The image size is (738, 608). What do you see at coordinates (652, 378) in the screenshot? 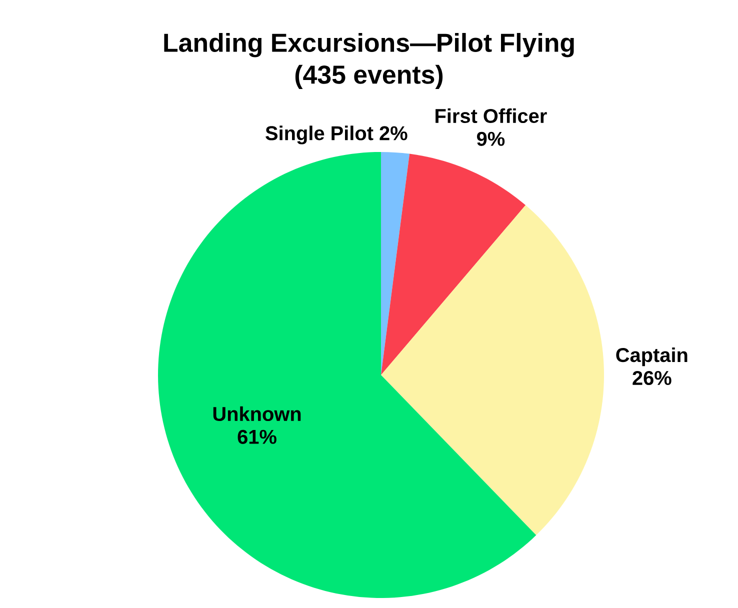
I see `data-label: 26%` at bounding box center [652, 378].